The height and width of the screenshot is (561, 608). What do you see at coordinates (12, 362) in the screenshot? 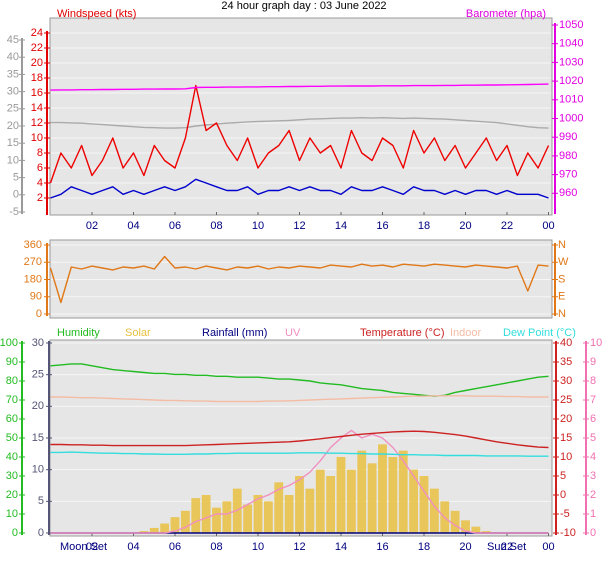
I see `y-tick-label: 90` at bounding box center [12, 362].